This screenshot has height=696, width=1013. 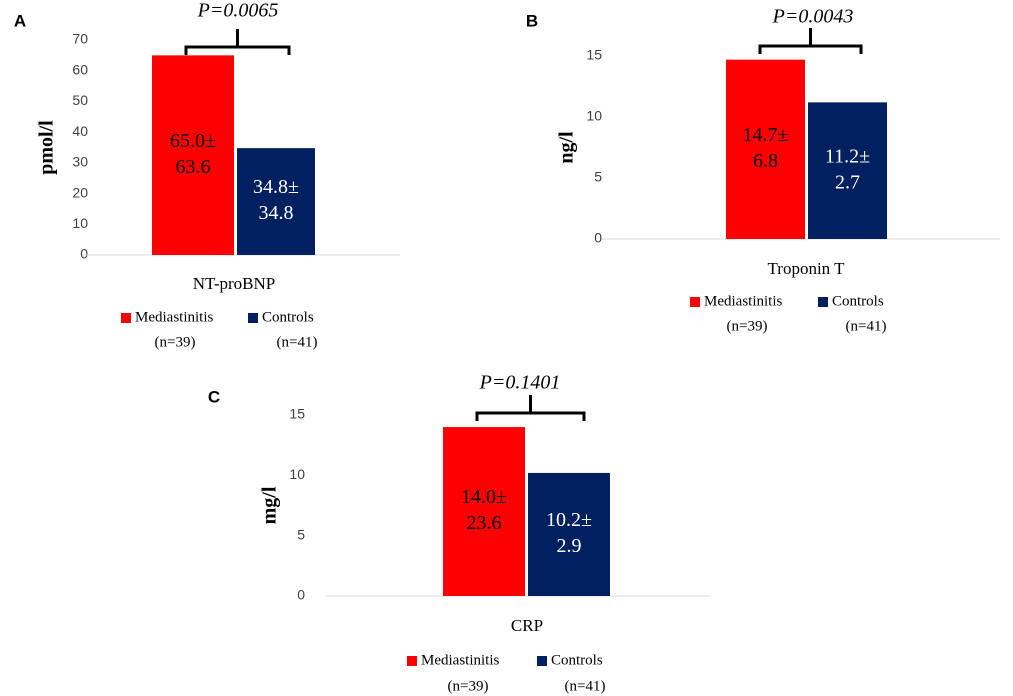 I want to click on y-axis-label: mg/l, so click(x=270, y=505).